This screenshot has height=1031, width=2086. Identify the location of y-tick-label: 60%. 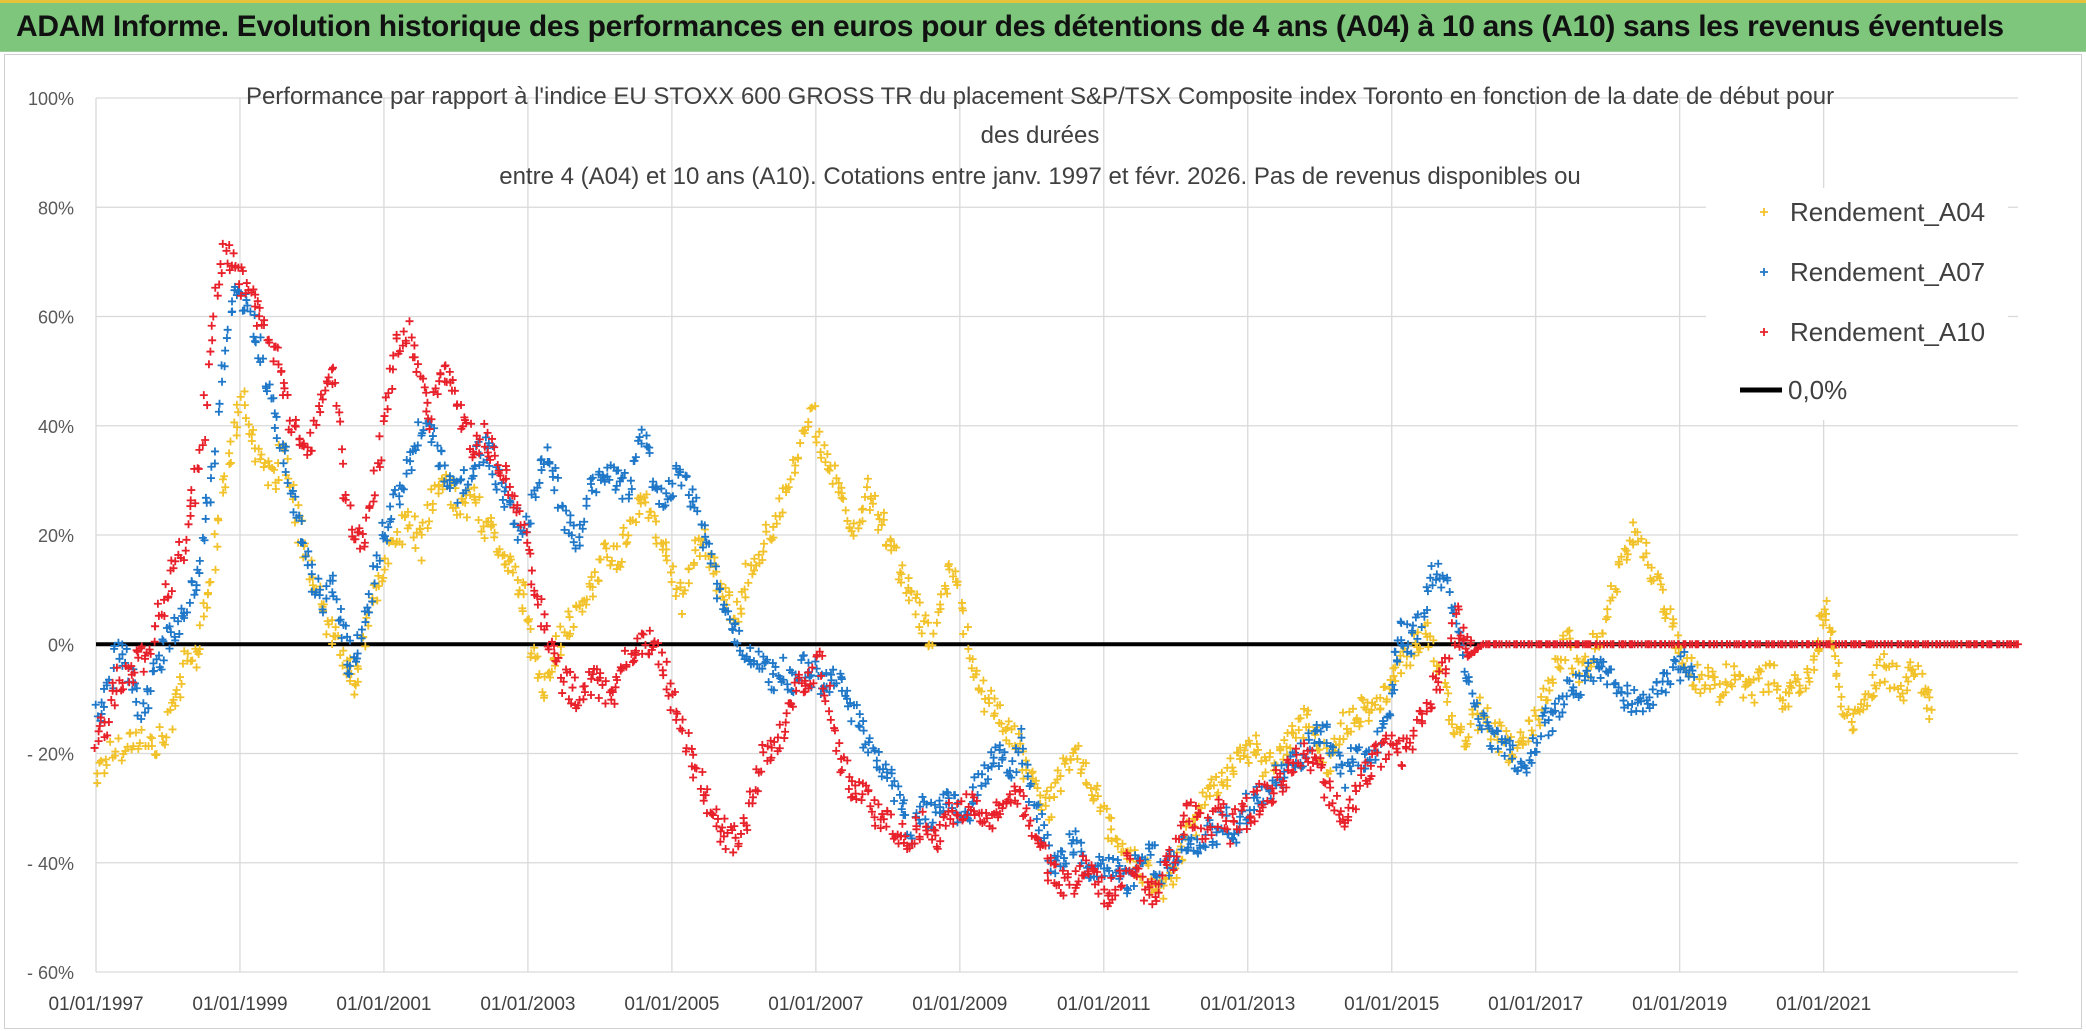
(56, 318).